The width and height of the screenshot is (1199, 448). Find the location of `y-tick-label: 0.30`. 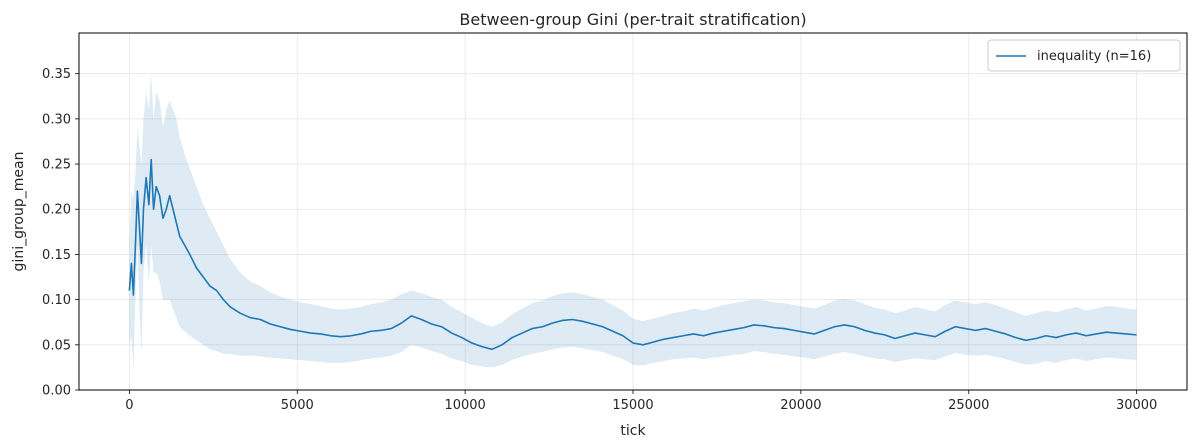

y-tick-label: 0.30 is located at coordinates (56, 119).